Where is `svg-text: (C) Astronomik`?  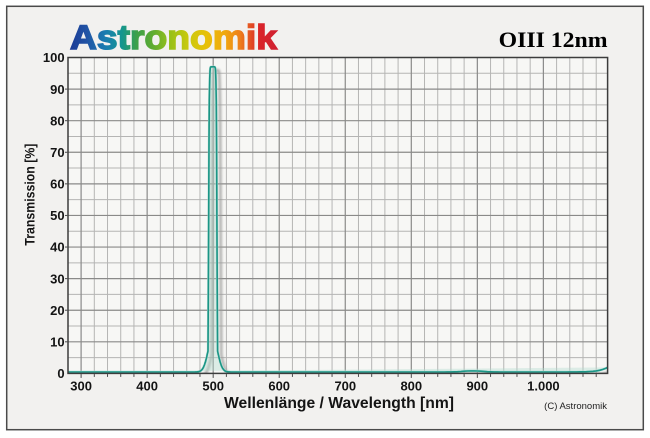
svg-text: (C) Astronomik is located at coordinates (575, 406).